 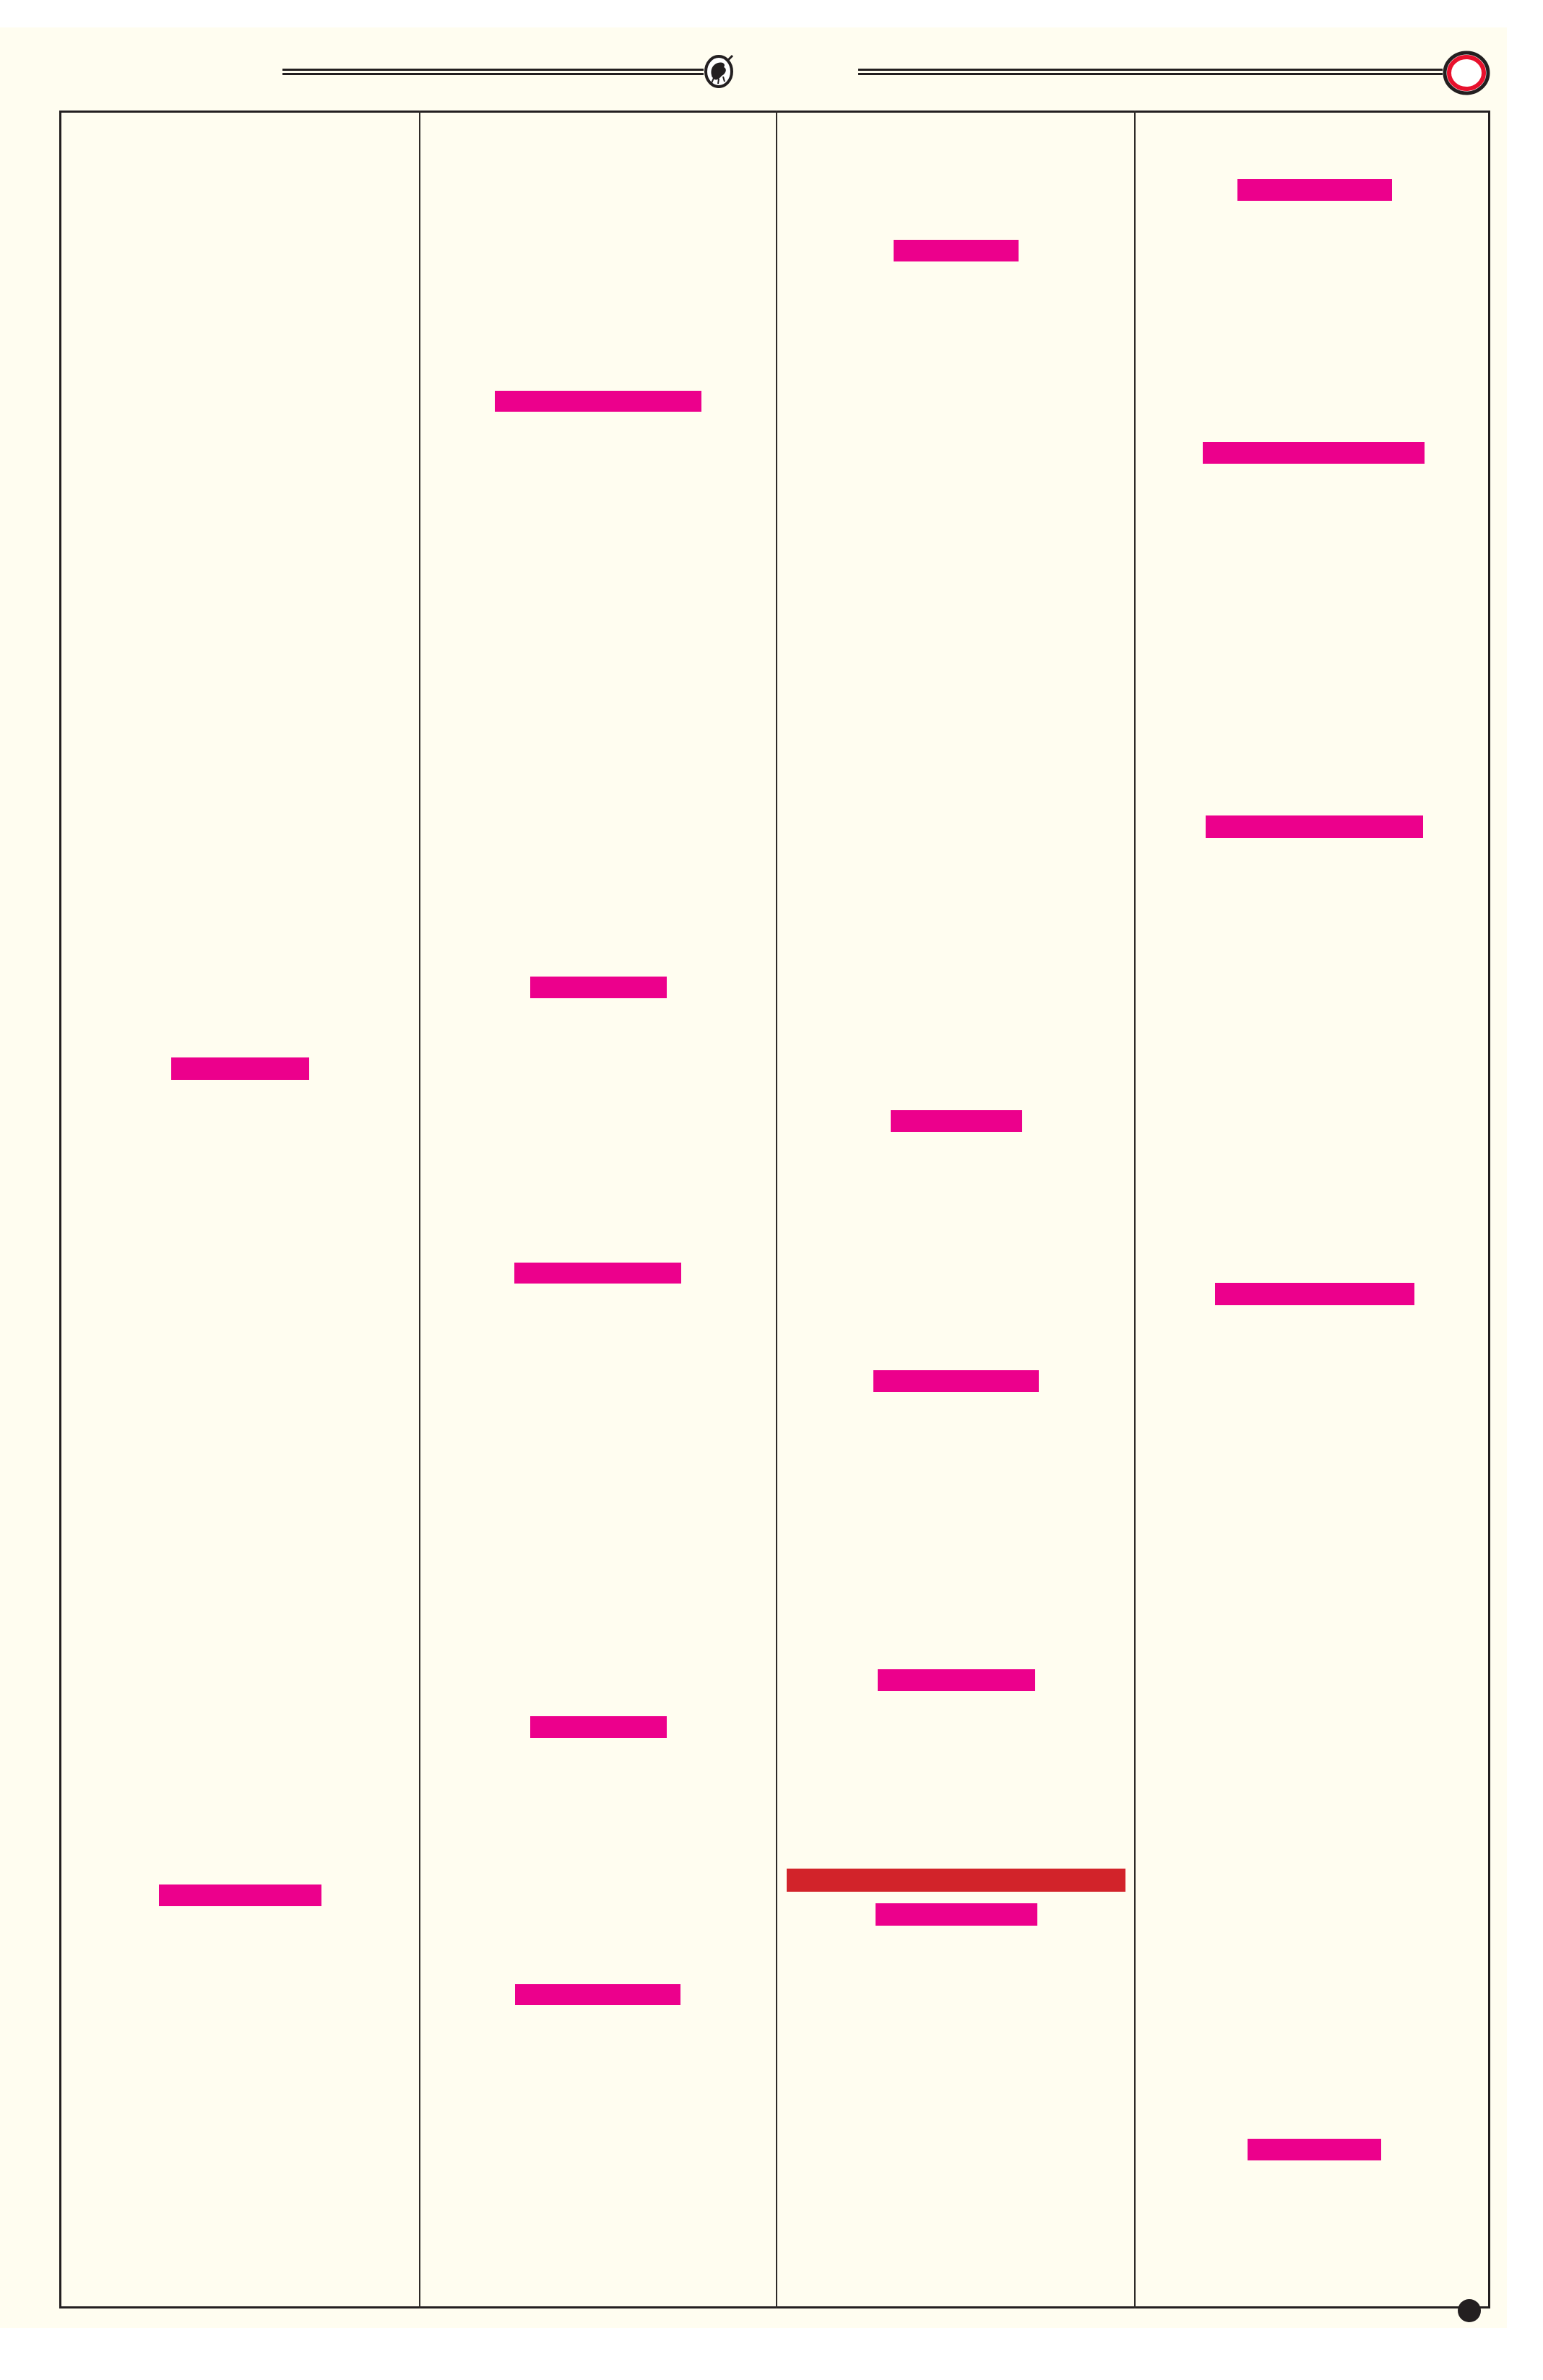 What do you see at coordinates (493, 72) in the screenshot?
I see `header-left-rule` at bounding box center [493, 72].